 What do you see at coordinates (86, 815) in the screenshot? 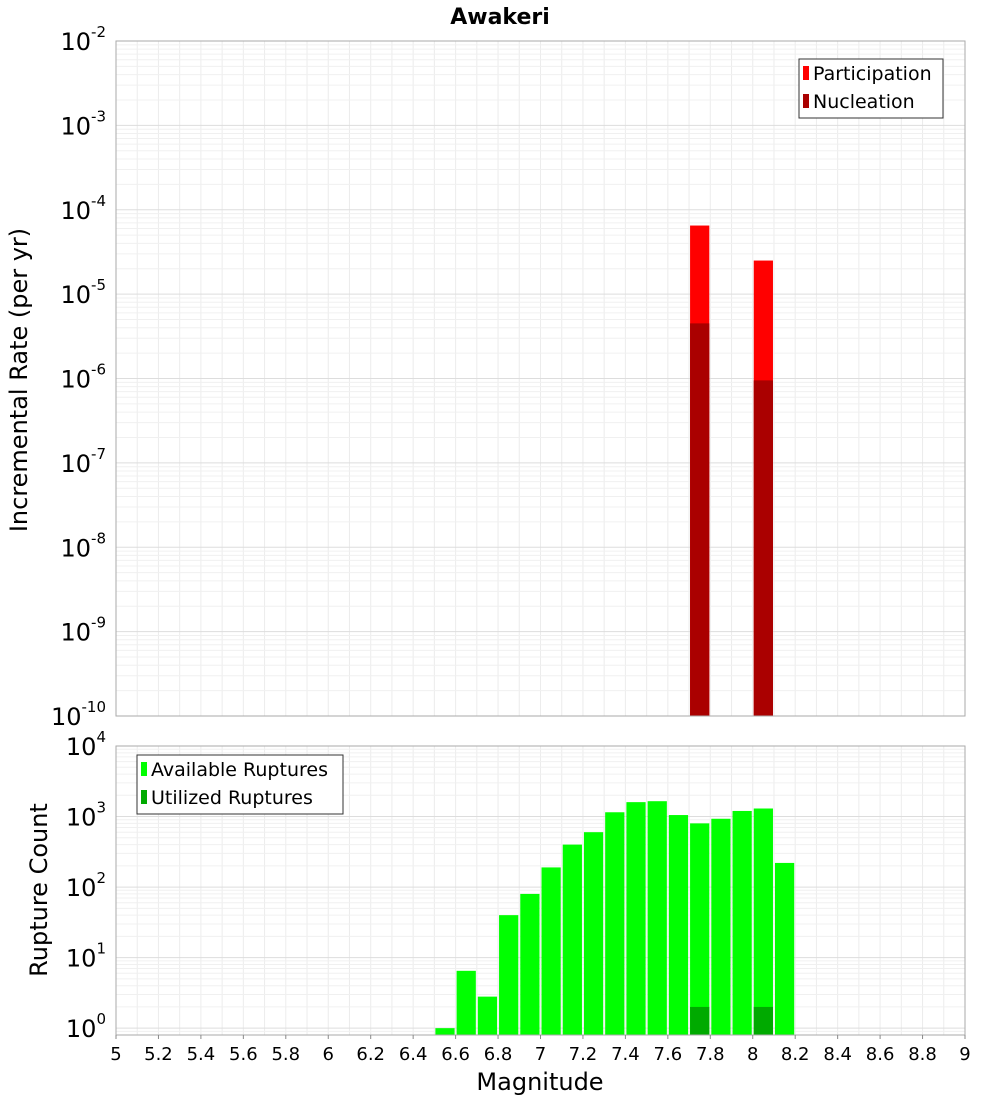
I see `bottom-y-tick-label: 10³` at bounding box center [86, 815].